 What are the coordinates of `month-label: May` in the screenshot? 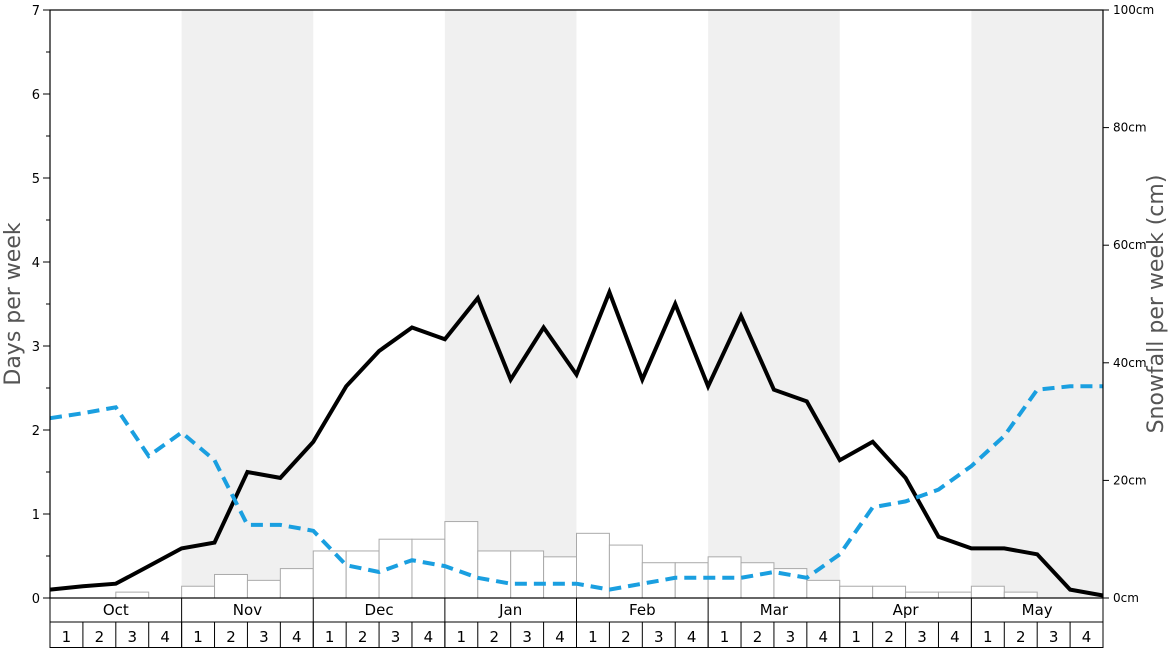 It's located at (1037, 610).